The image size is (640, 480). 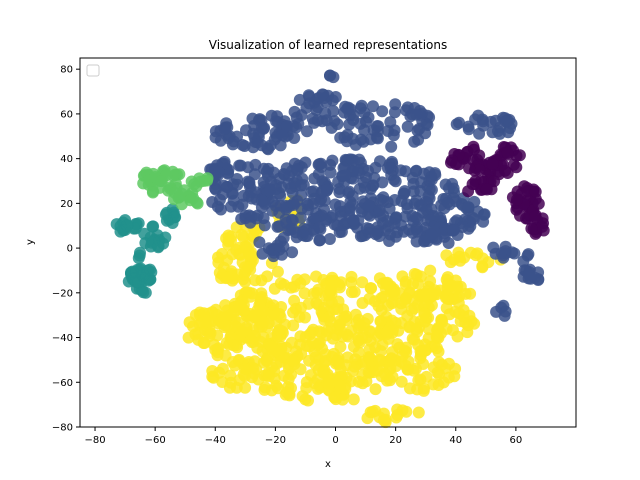 What do you see at coordinates (62, 383) in the screenshot?
I see `y-tick-label: −60` at bounding box center [62, 383].